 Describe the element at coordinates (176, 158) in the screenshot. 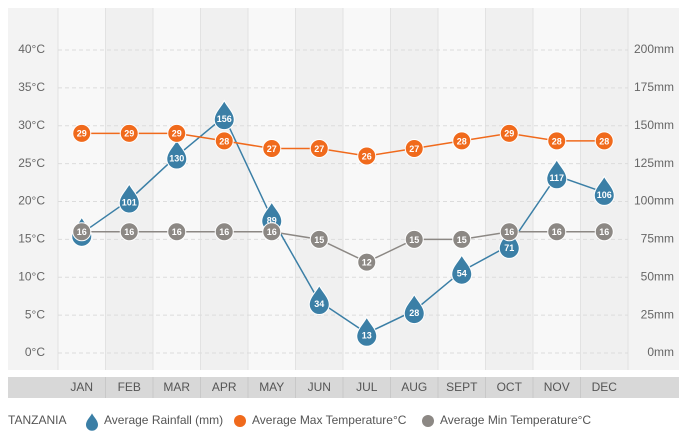

I see `data-label: 130` at that location.